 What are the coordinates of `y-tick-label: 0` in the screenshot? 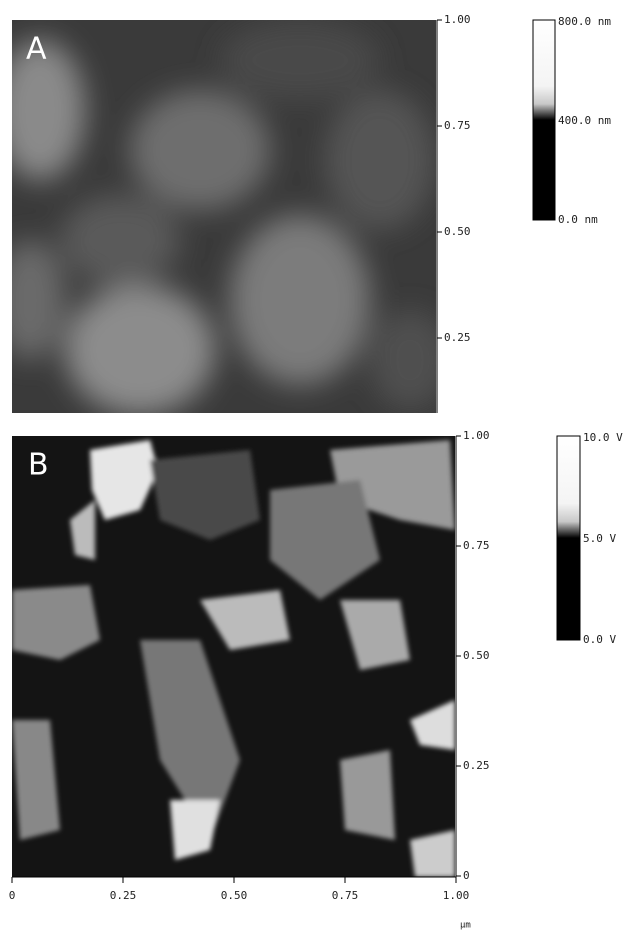 It's located at (466, 875).